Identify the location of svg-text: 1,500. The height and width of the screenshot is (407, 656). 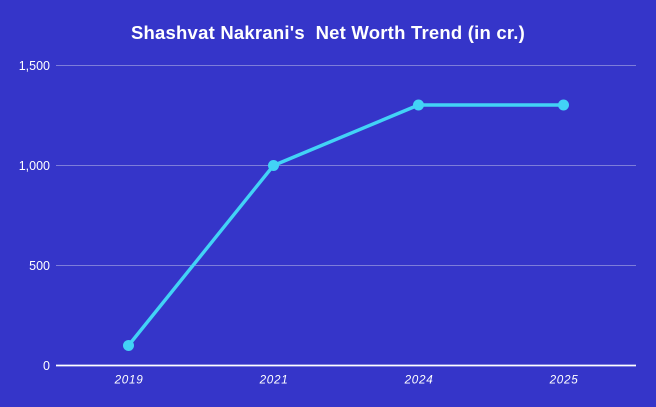
(34, 66).